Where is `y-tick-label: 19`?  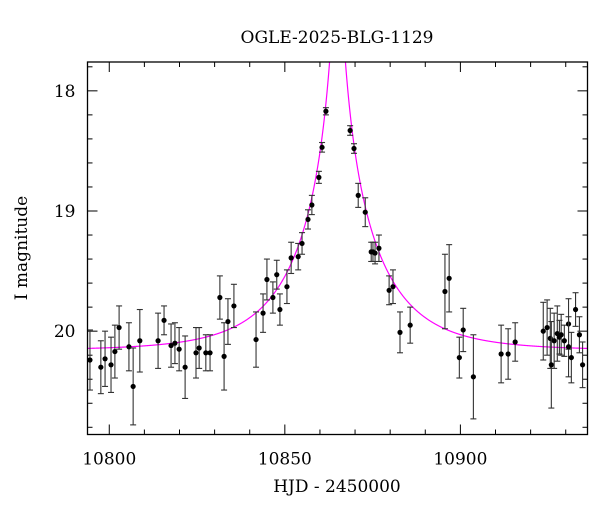 y-tick-label: 19 is located at coordinates (65, 212).